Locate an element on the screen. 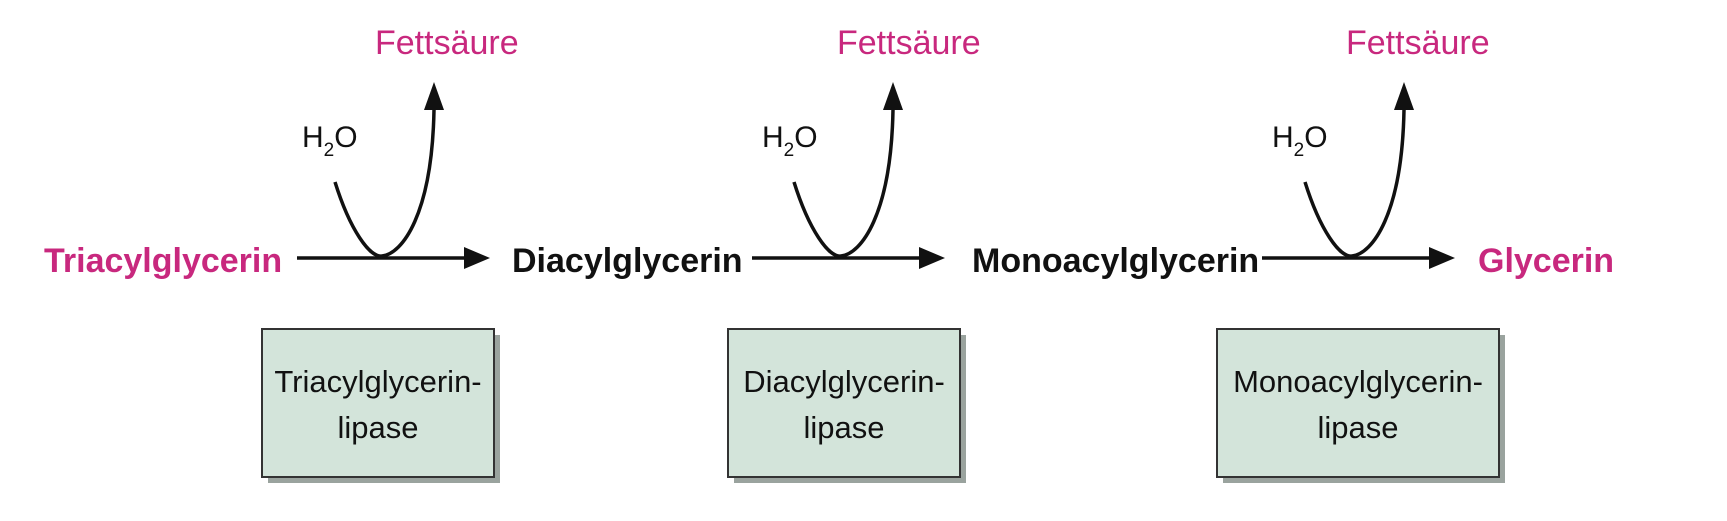  water-label-2: H2O is located at coordinates (790, 141).